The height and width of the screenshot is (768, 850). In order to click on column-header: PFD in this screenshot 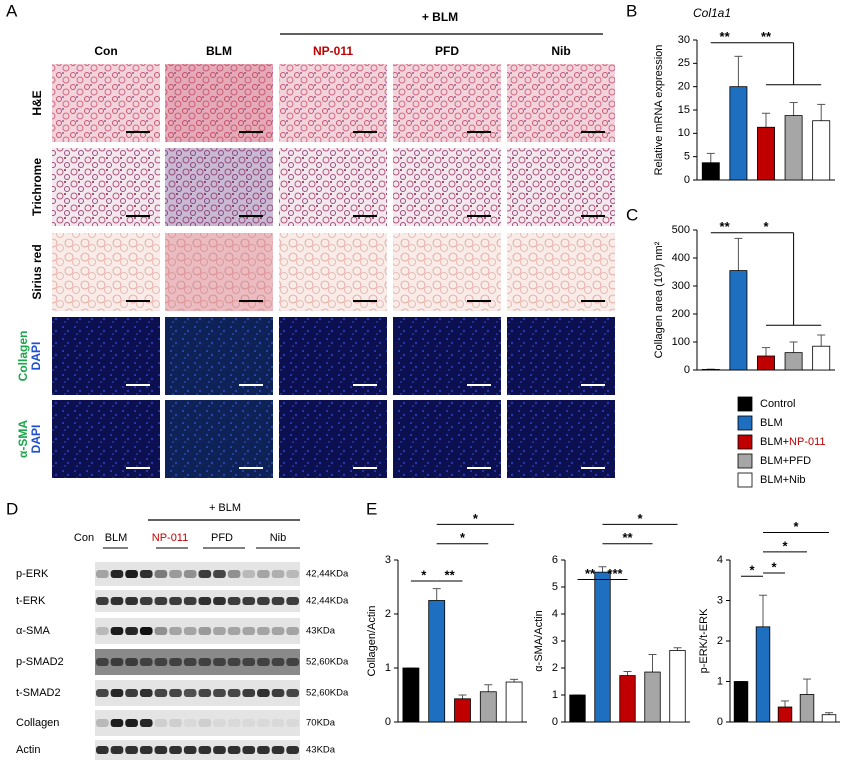, I will do `click(447, 51)`.